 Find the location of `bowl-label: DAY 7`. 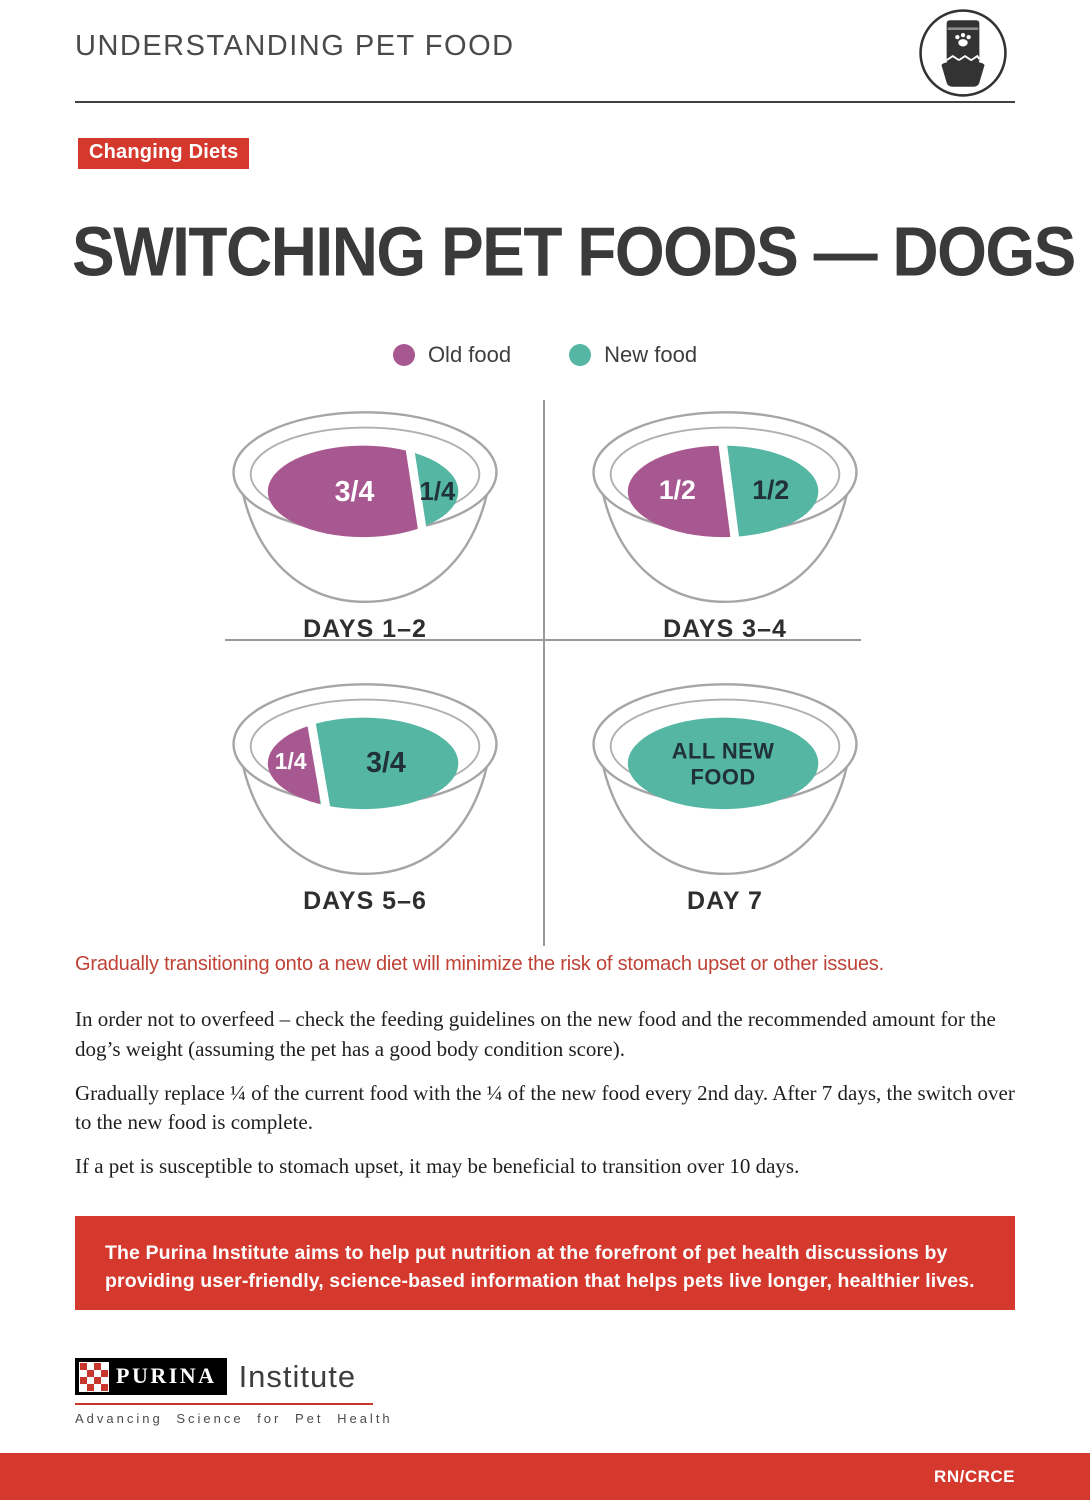

bowl-label: DAY 7 is located at coordinates (725, 901).